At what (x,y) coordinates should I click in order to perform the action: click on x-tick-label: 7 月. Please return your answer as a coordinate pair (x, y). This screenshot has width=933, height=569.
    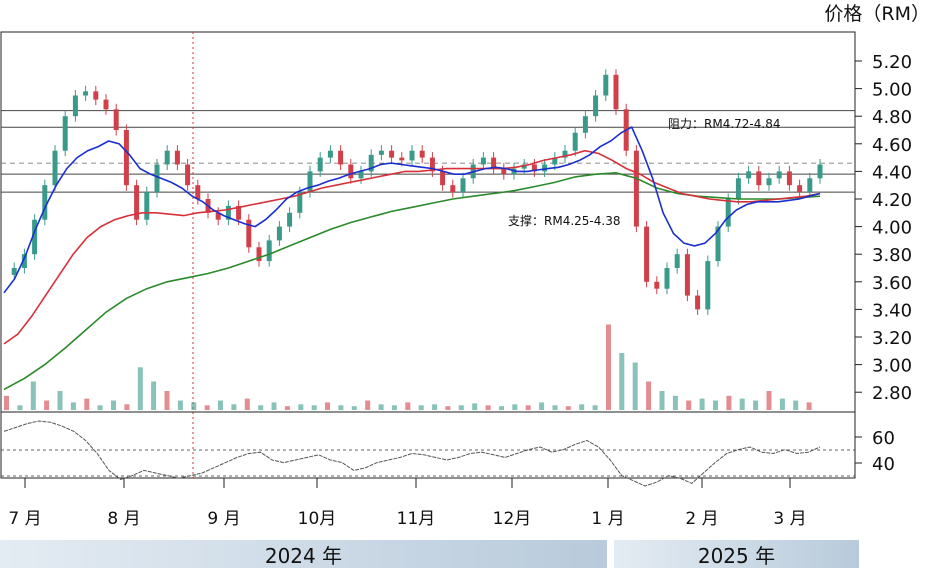
    Looking at the image, I should click on (24, 519).